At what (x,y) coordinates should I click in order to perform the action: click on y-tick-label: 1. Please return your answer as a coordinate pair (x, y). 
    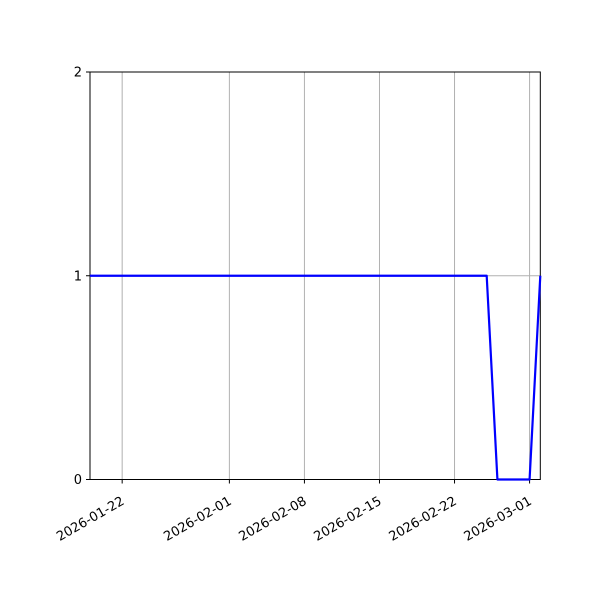
    Looking at the image, I should click on (78, 276).